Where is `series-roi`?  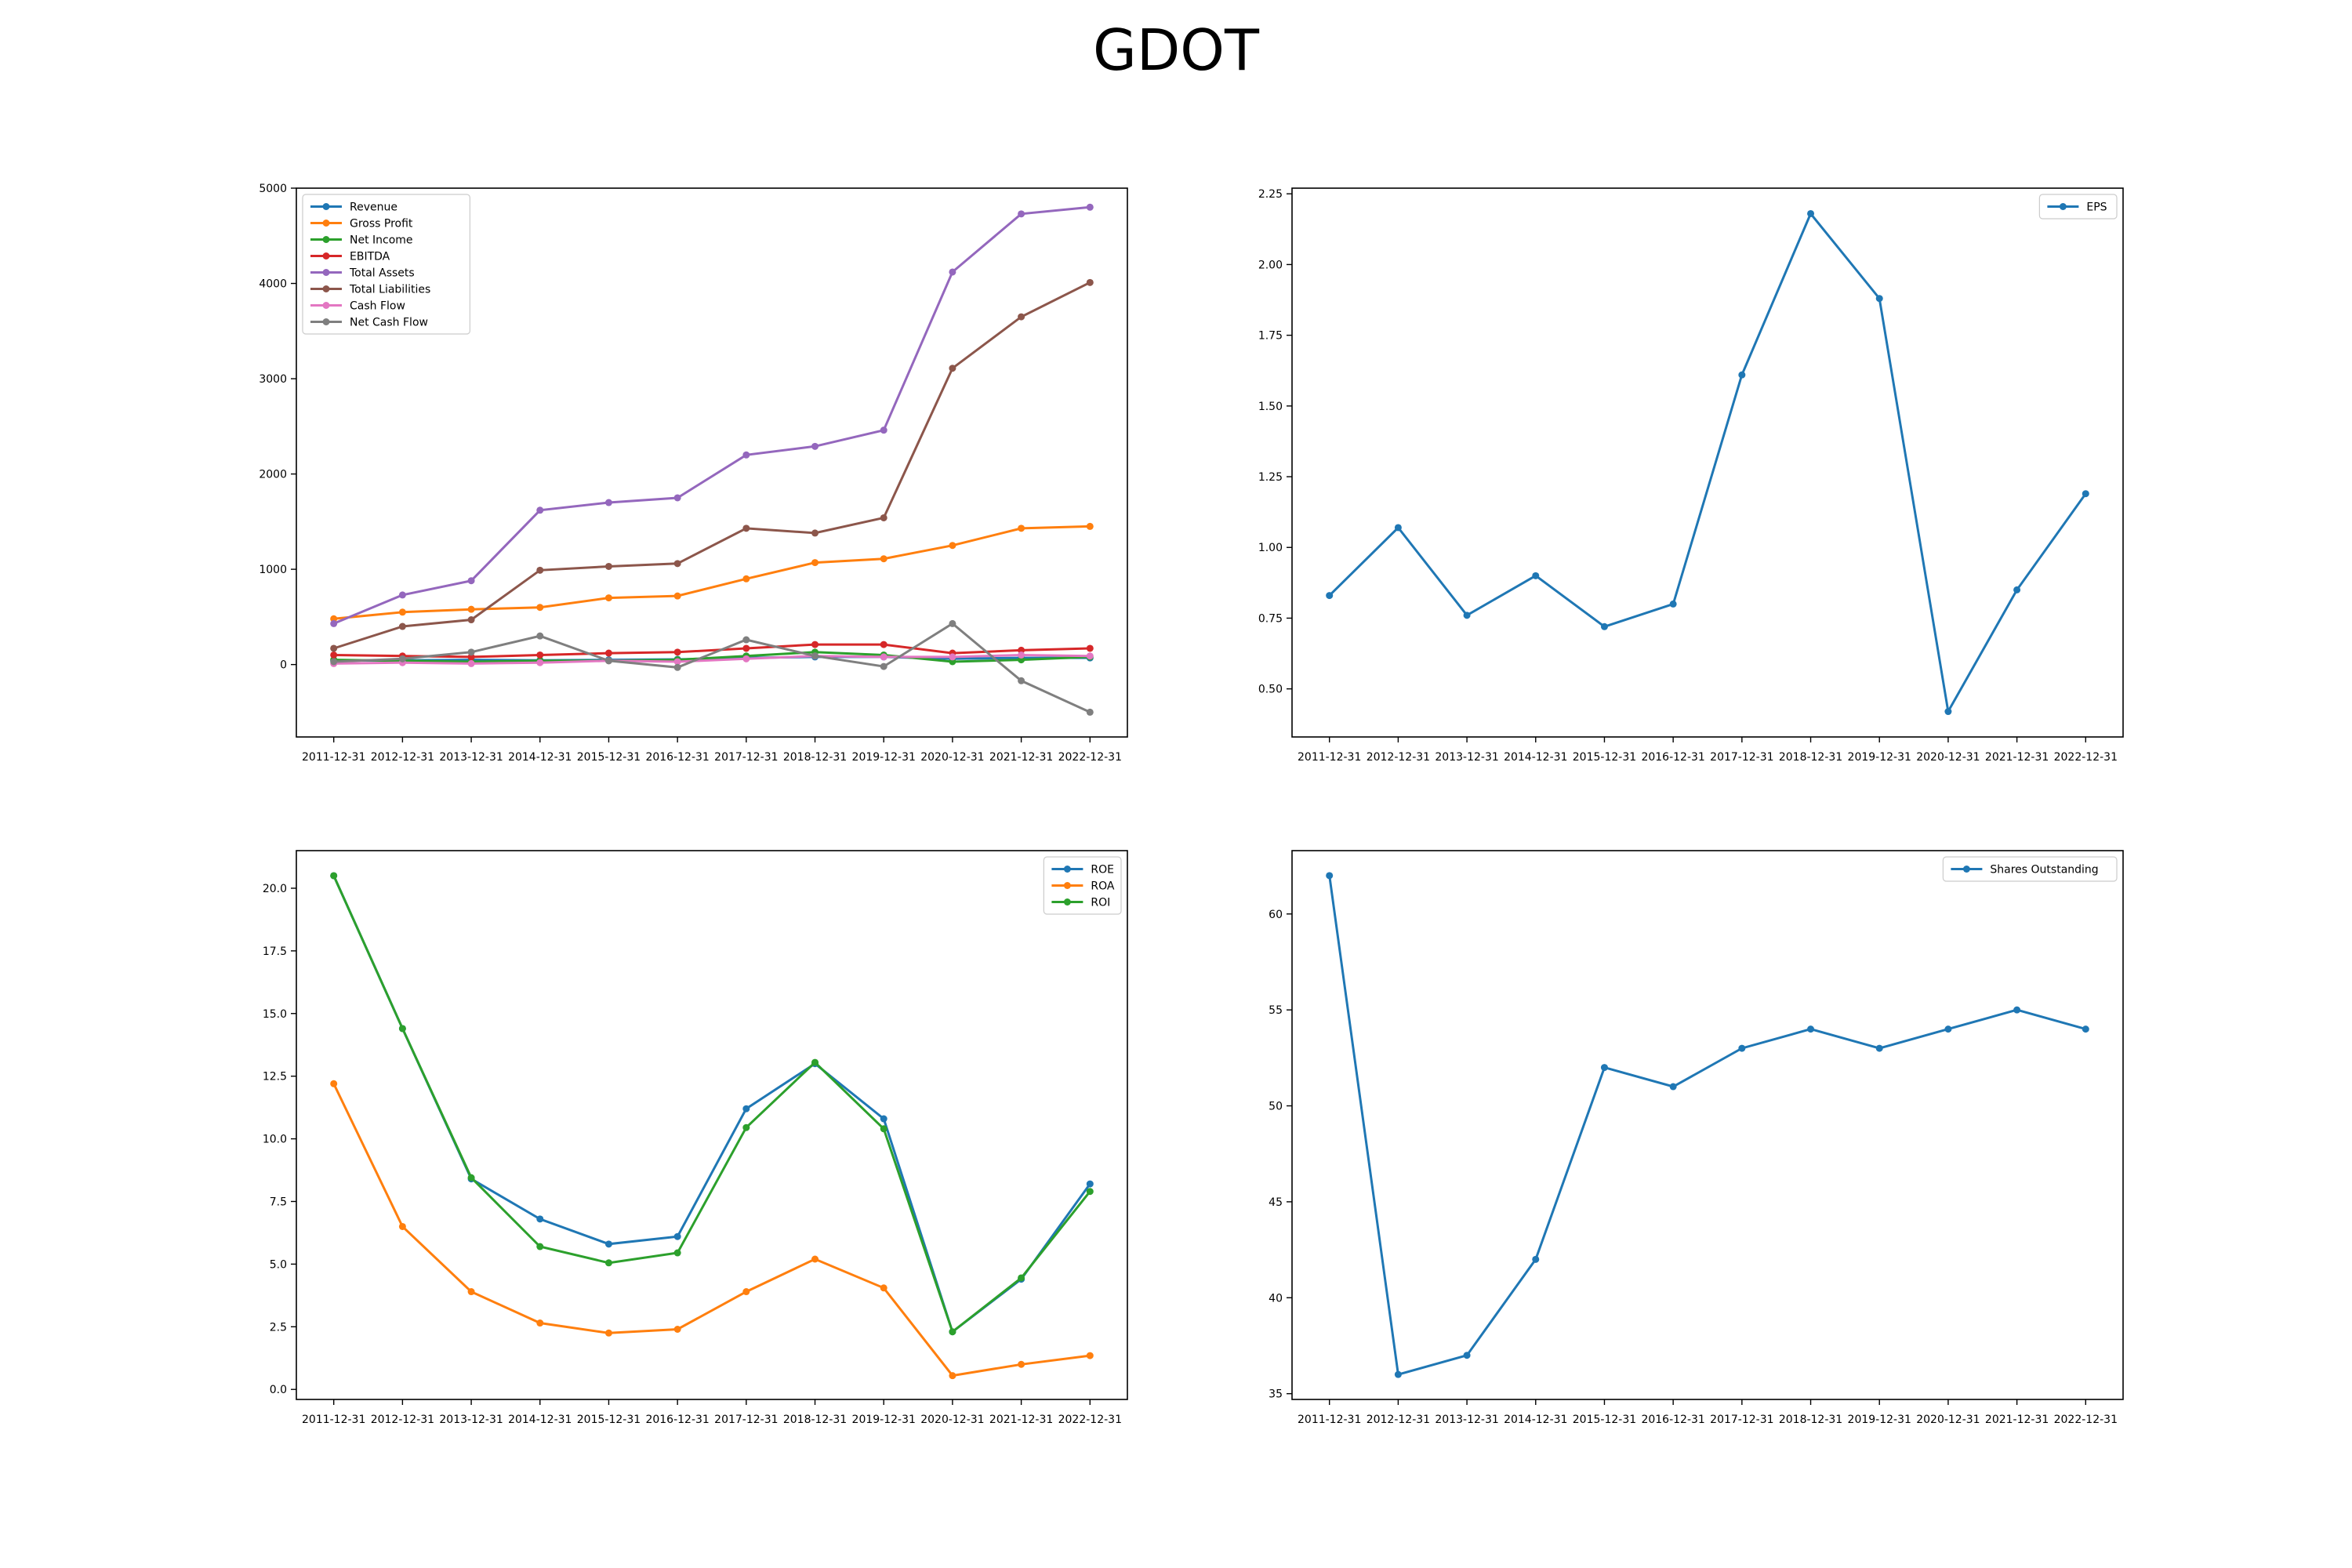
series-roi is located at coordinates (712, 1104).